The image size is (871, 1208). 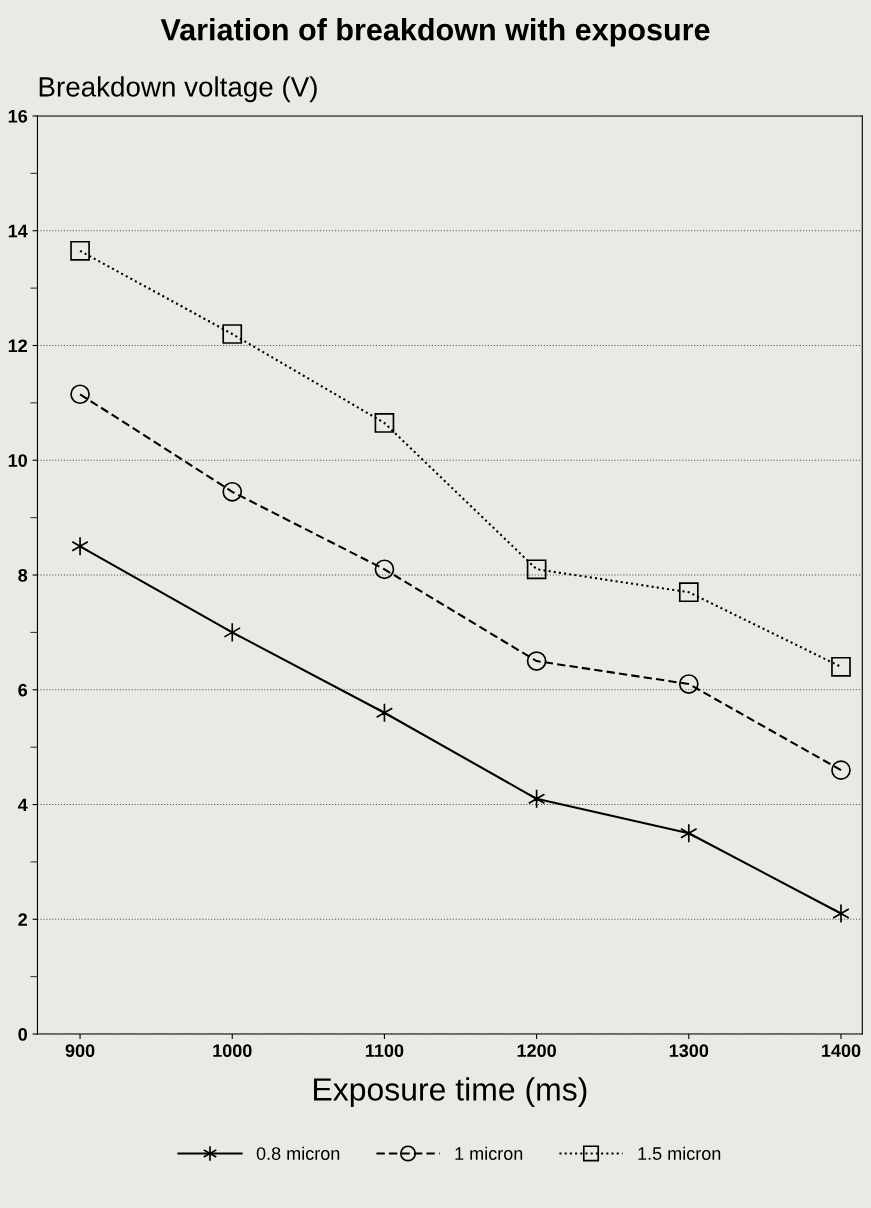 What do you see at coordinates (435, 32) in the screenshot?
I see `chart-title: Variation of breakdown with exposure` at bounding box center [435, 32].